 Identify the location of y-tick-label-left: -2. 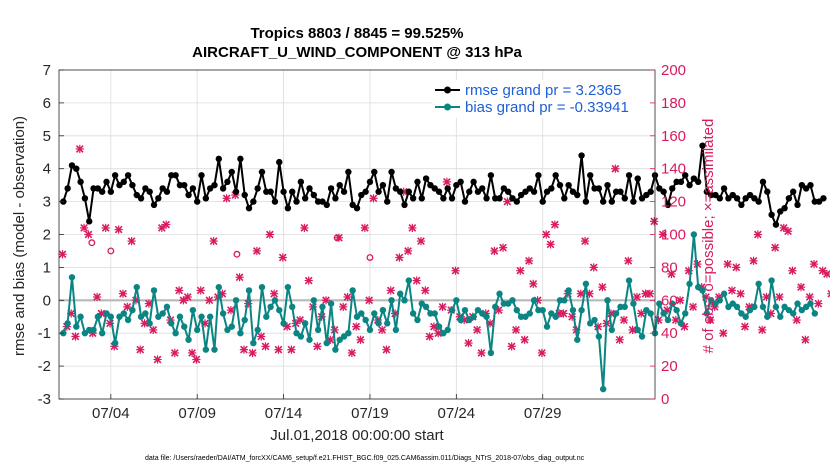
(44, 366).